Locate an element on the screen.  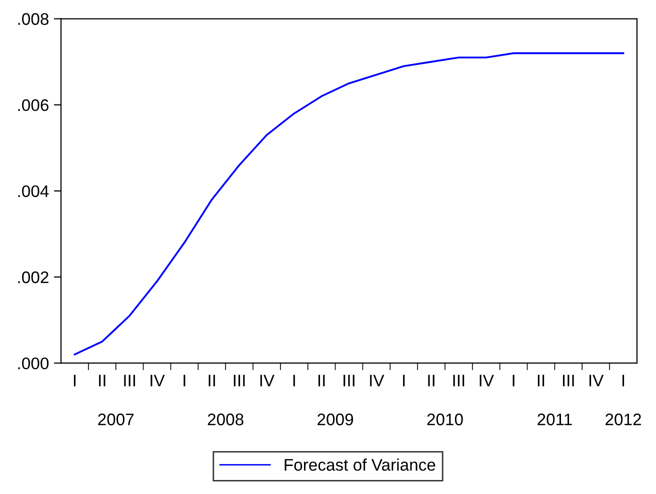
y-tick-label: .004 is located at coordinates (33, 191).